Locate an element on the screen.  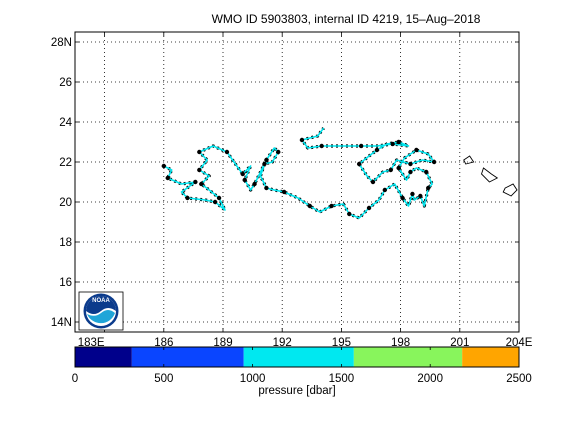
x-tick-label: 195 is located at coordinates (341, 343).